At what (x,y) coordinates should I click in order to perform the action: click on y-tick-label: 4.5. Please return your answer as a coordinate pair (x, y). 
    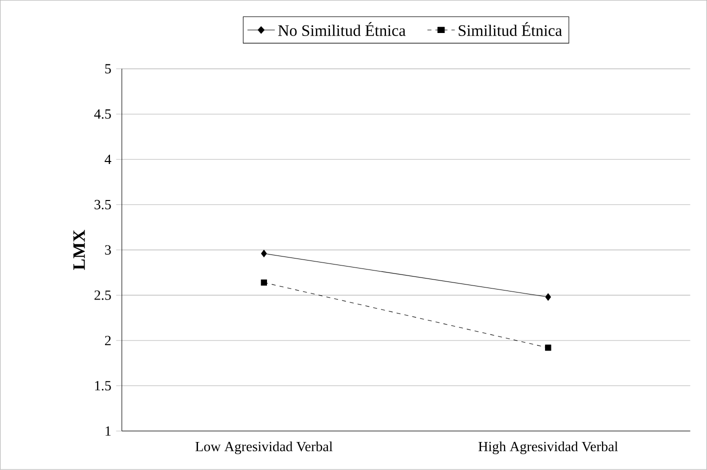
    Looking at the image, I should click on (102, 114).